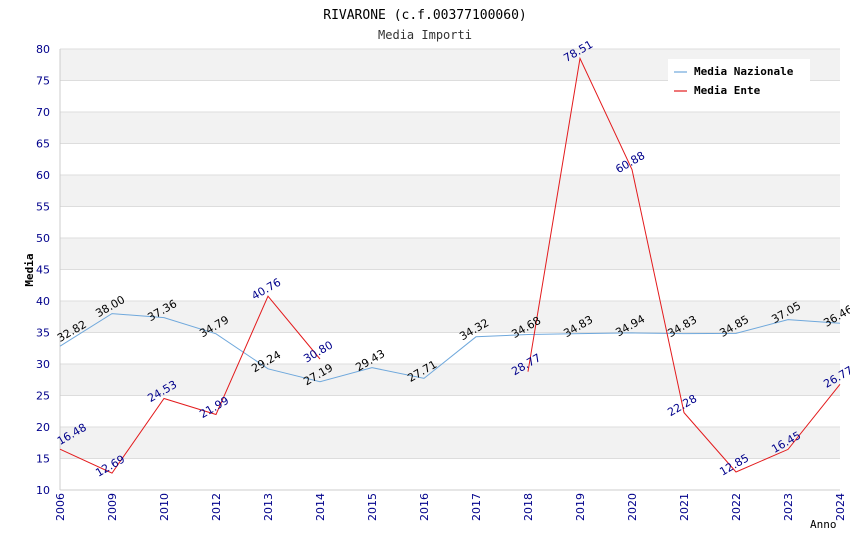 The height and width of the screenshot is (550, 850). What do you see at coordinates (727, 90) in the screenshot?
I see `legend-label-media-ente: Media Ente` at bounding box center [727, 90].